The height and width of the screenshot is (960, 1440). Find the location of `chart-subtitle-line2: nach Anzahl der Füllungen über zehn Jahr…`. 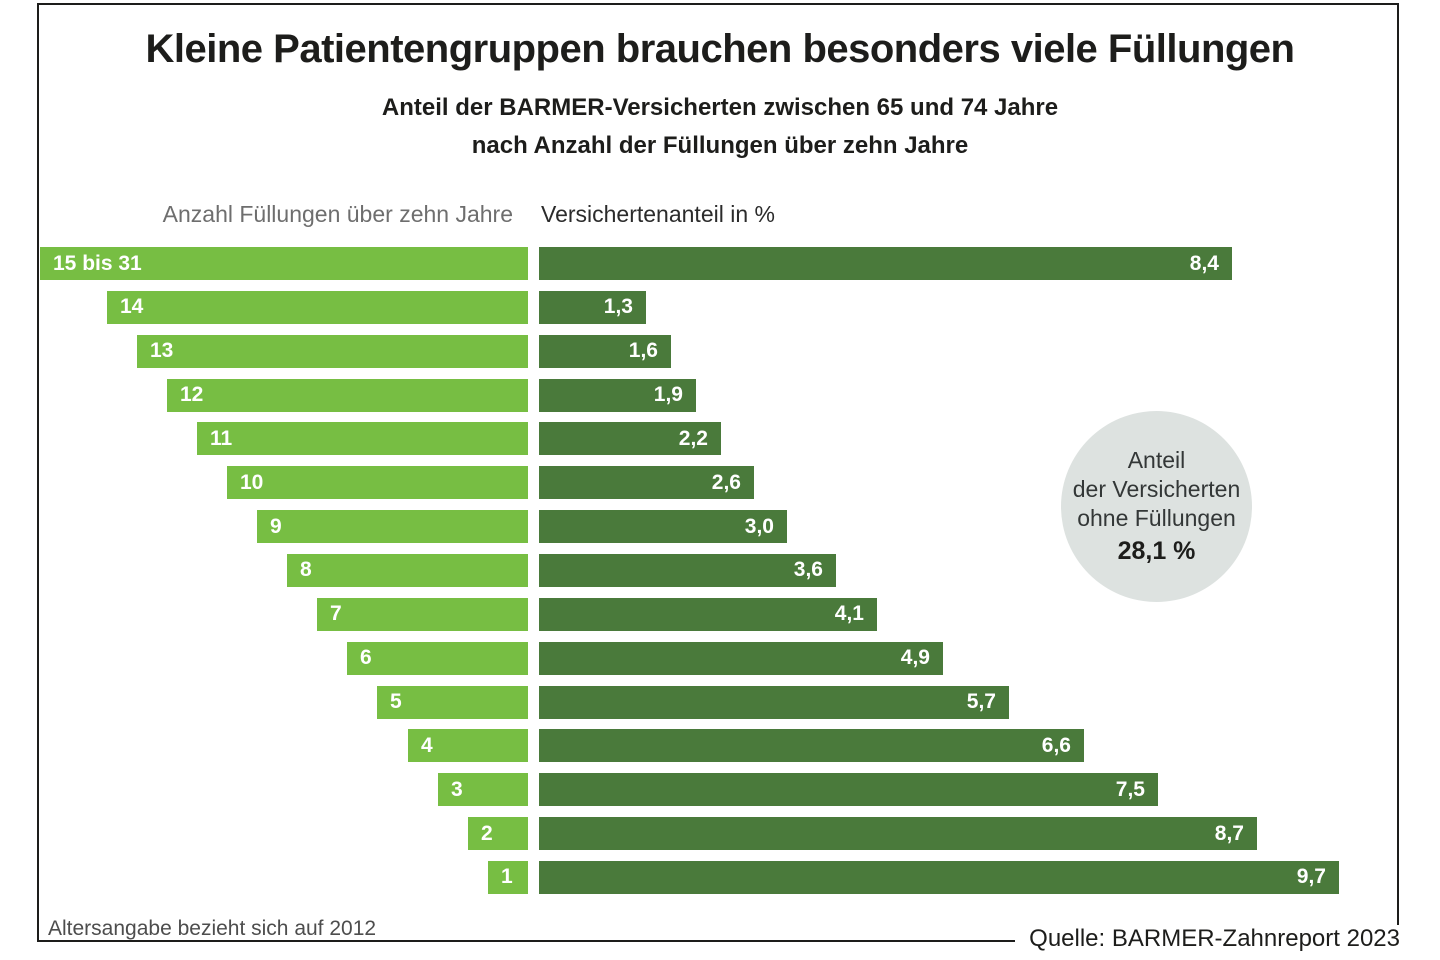

chart-subtitle-line2: nach Anzahl der Füllungen über zehn Jahr… is located at coordinates (720, 145).